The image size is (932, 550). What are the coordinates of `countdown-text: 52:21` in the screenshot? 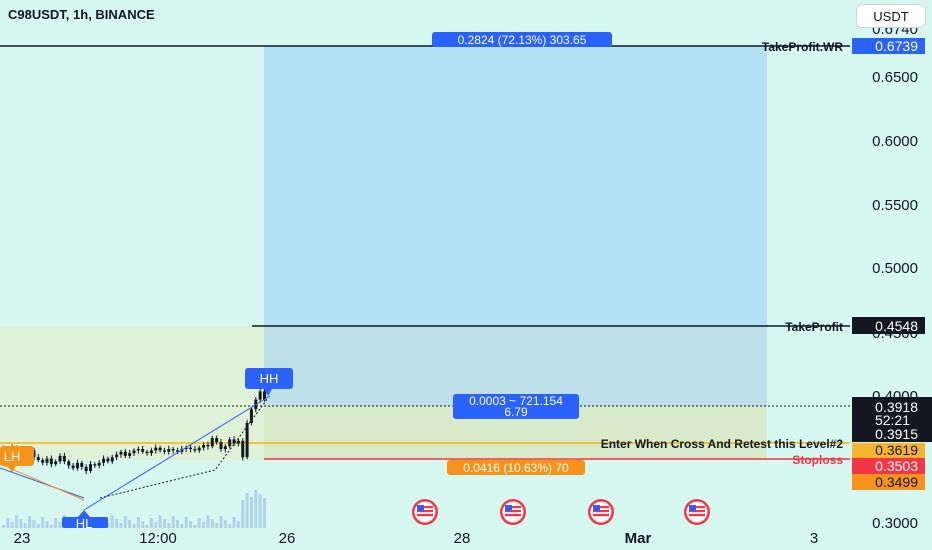 It's located at (892, 420).